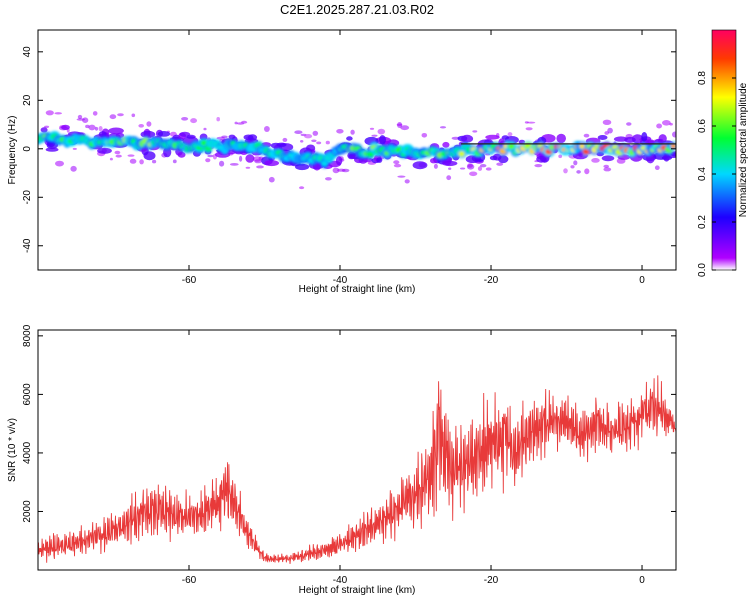  Describe the element at coordinates (27, 335) in the screenshot. I see `snr-y-tick-label: 8000` at that location.